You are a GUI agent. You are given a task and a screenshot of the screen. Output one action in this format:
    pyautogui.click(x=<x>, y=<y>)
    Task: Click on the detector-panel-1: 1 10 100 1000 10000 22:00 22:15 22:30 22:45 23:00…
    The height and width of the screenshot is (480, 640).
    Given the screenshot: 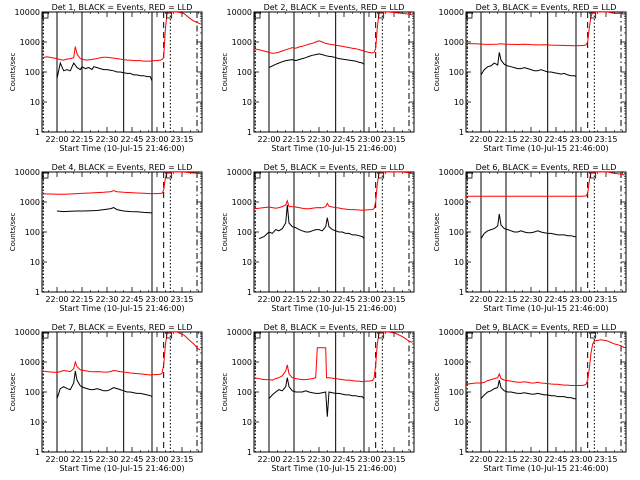 What is the action you would take?
    pyautogui.click(x=106, y=78)
    